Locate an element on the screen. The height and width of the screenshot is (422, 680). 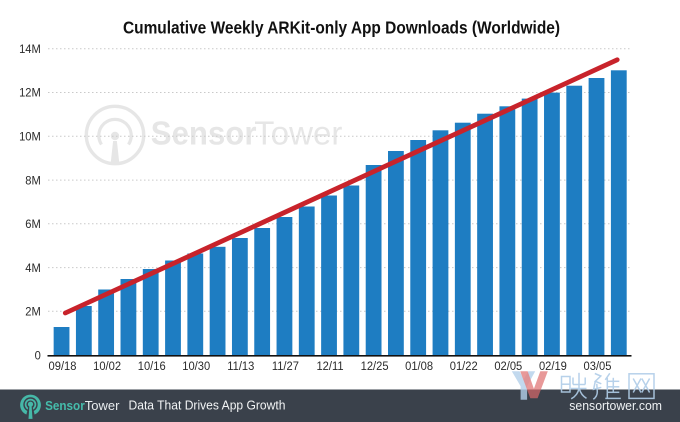
svg-text: 10/30 is located at coordinates (196, 367).